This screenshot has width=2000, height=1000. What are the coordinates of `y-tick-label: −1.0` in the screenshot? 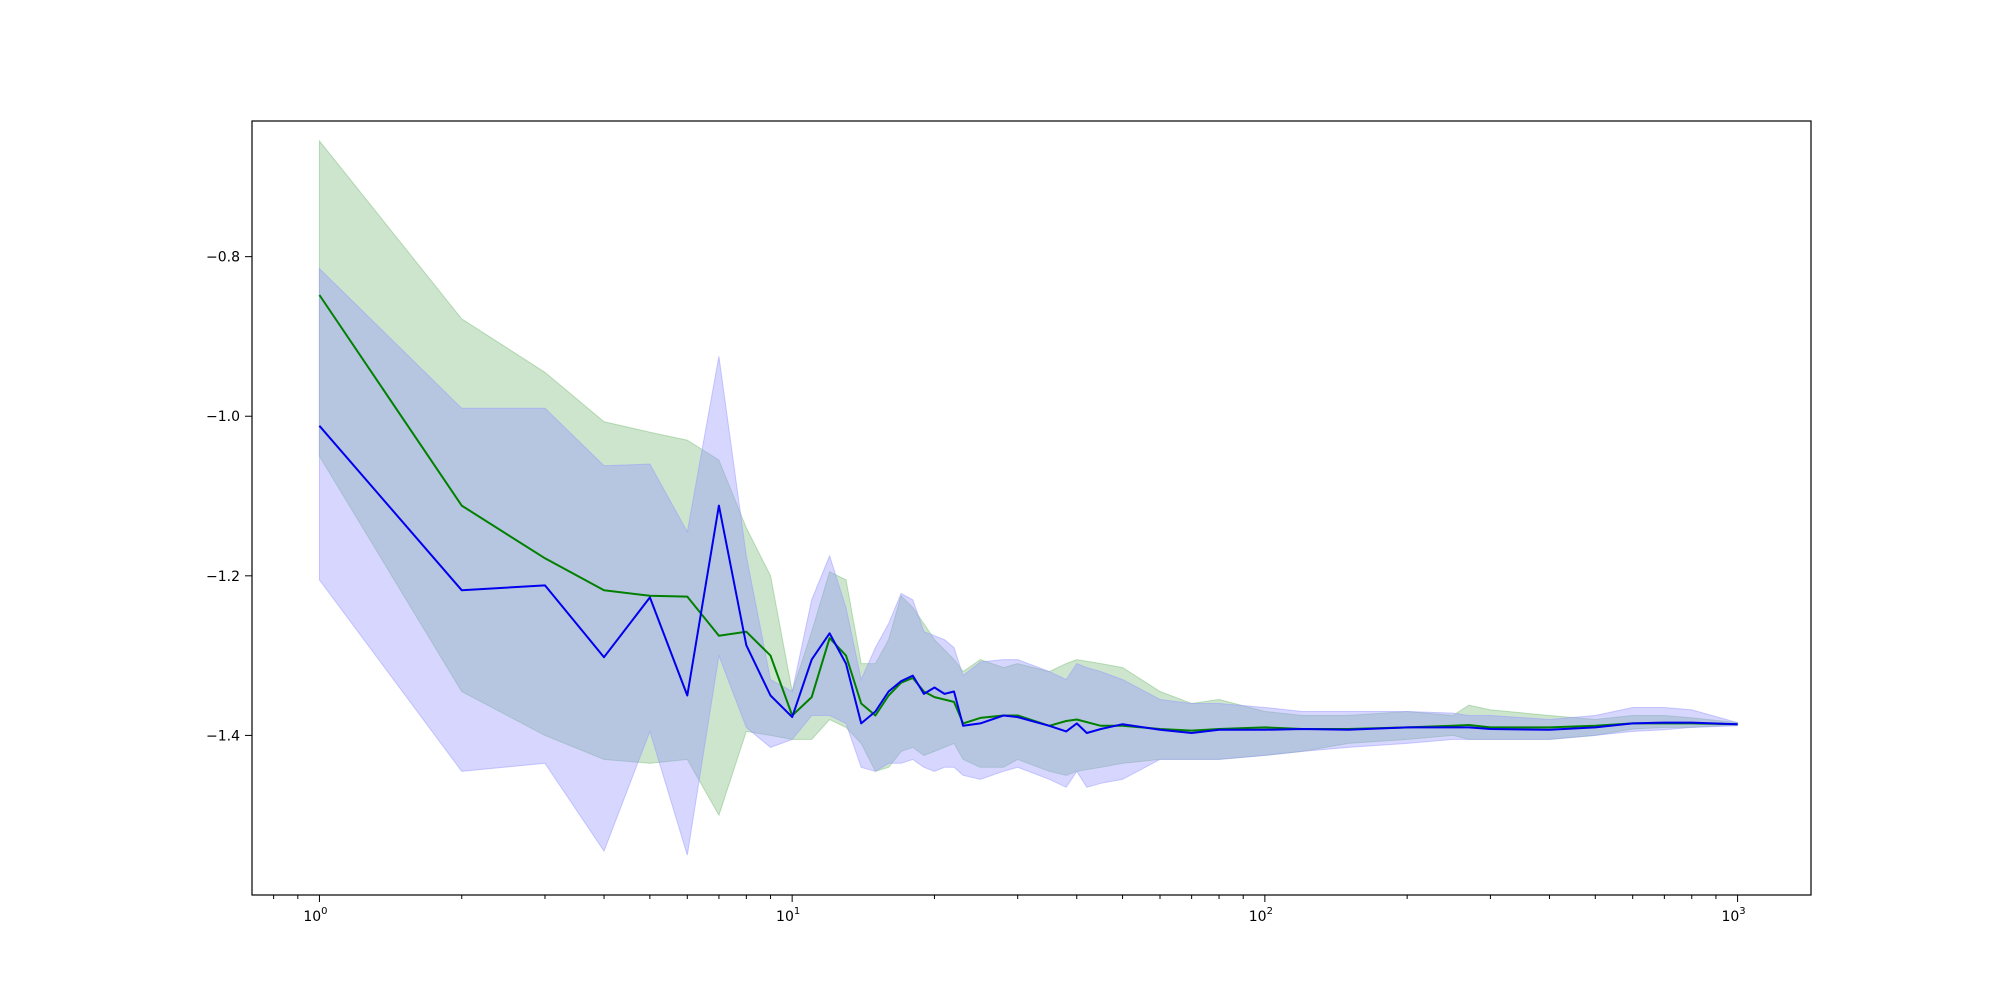 It's located at (223, 417).